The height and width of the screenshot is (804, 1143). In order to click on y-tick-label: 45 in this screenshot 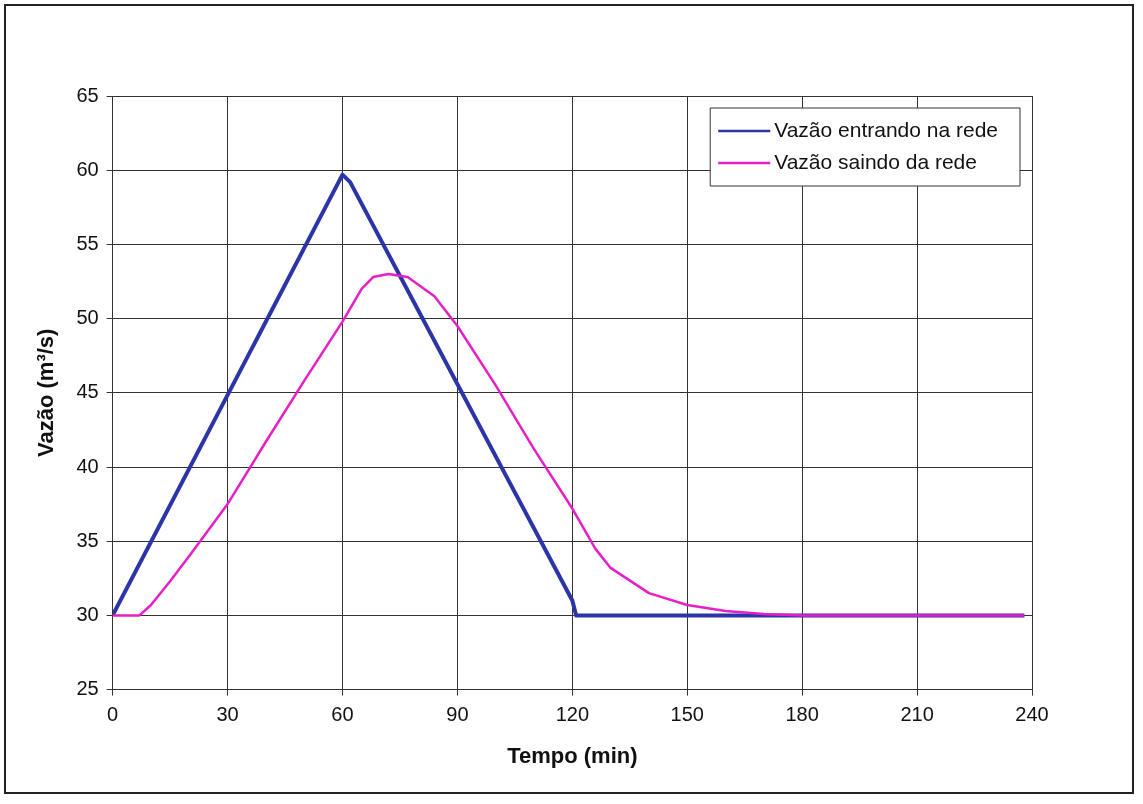, I will do `click(87, 391)`.